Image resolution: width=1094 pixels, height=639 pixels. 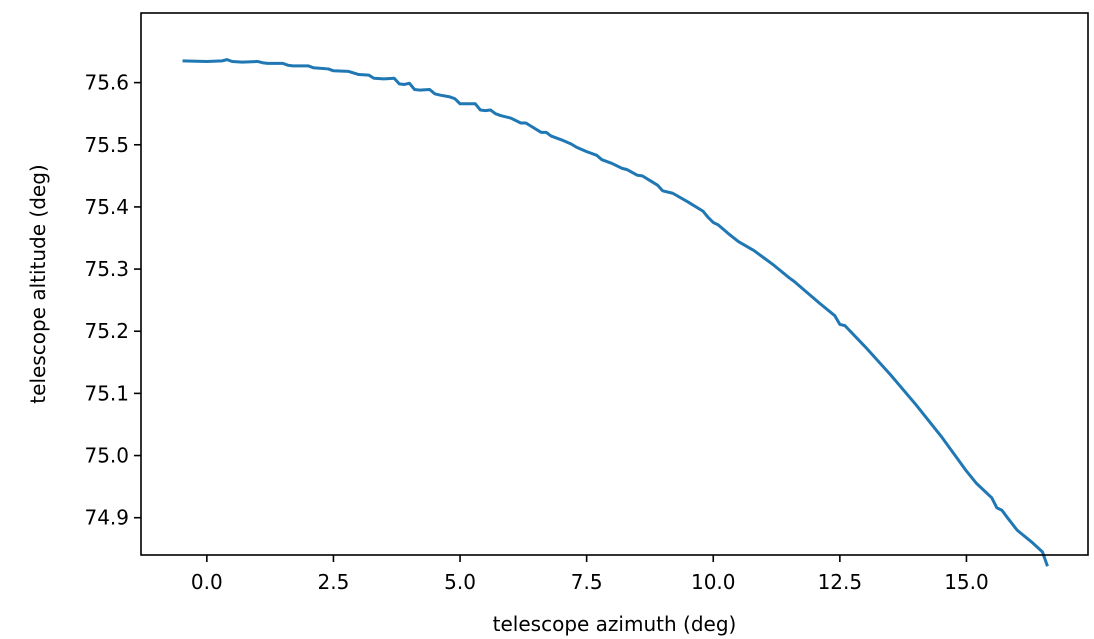 I want to click on x-tick-label: 2.5, so click(x=334, y=582).